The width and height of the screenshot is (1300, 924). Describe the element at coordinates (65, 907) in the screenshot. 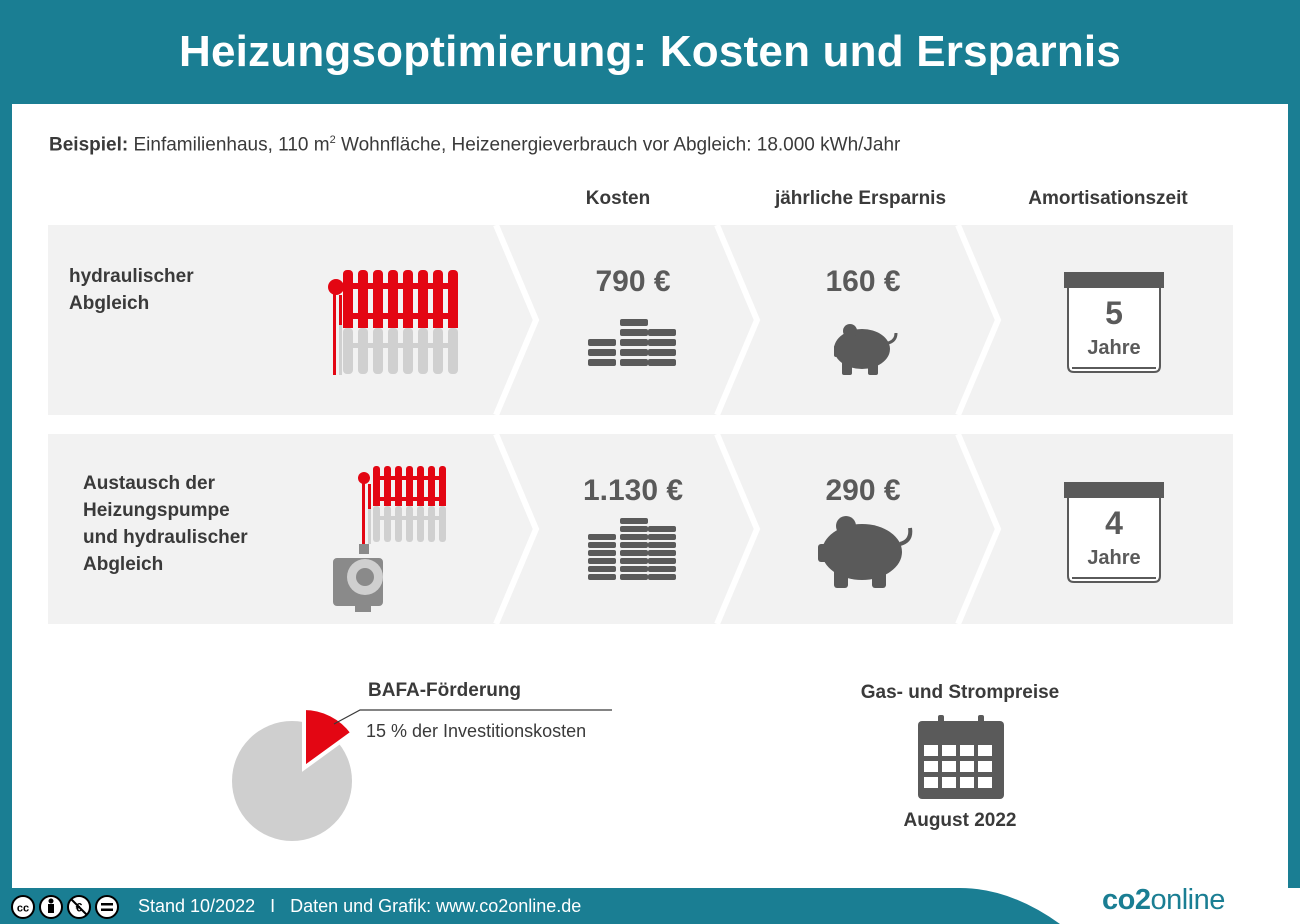

I see `license-icons: cc €` at that location.